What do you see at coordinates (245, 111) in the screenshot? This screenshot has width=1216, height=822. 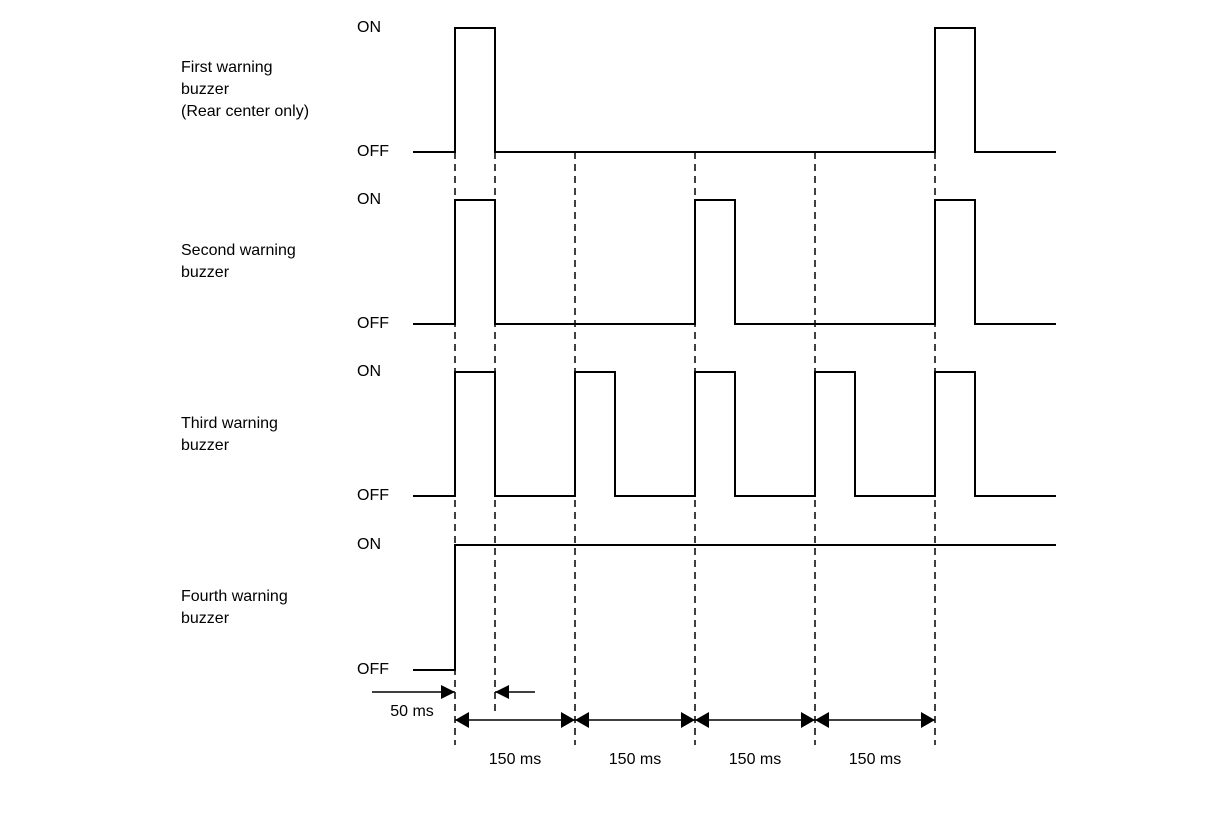 I see `signal-label: (Rear center only)` at bounding box center [245, 111].